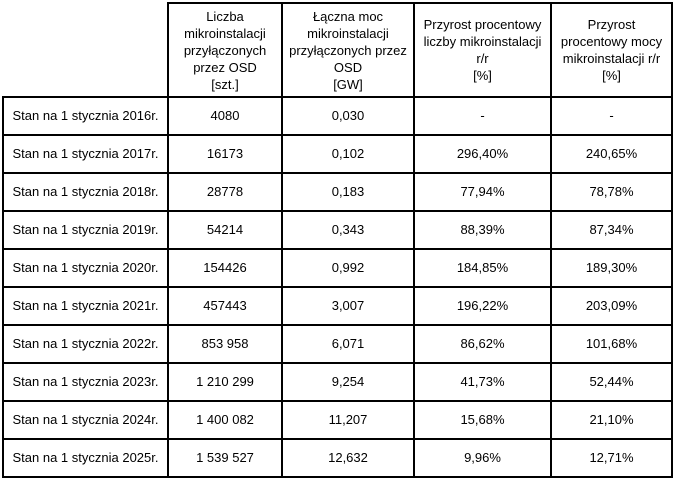 The height and width of the screenshot is (479, 673). I want to click on cell-count-growth: 15,68%, so click(482, 420).